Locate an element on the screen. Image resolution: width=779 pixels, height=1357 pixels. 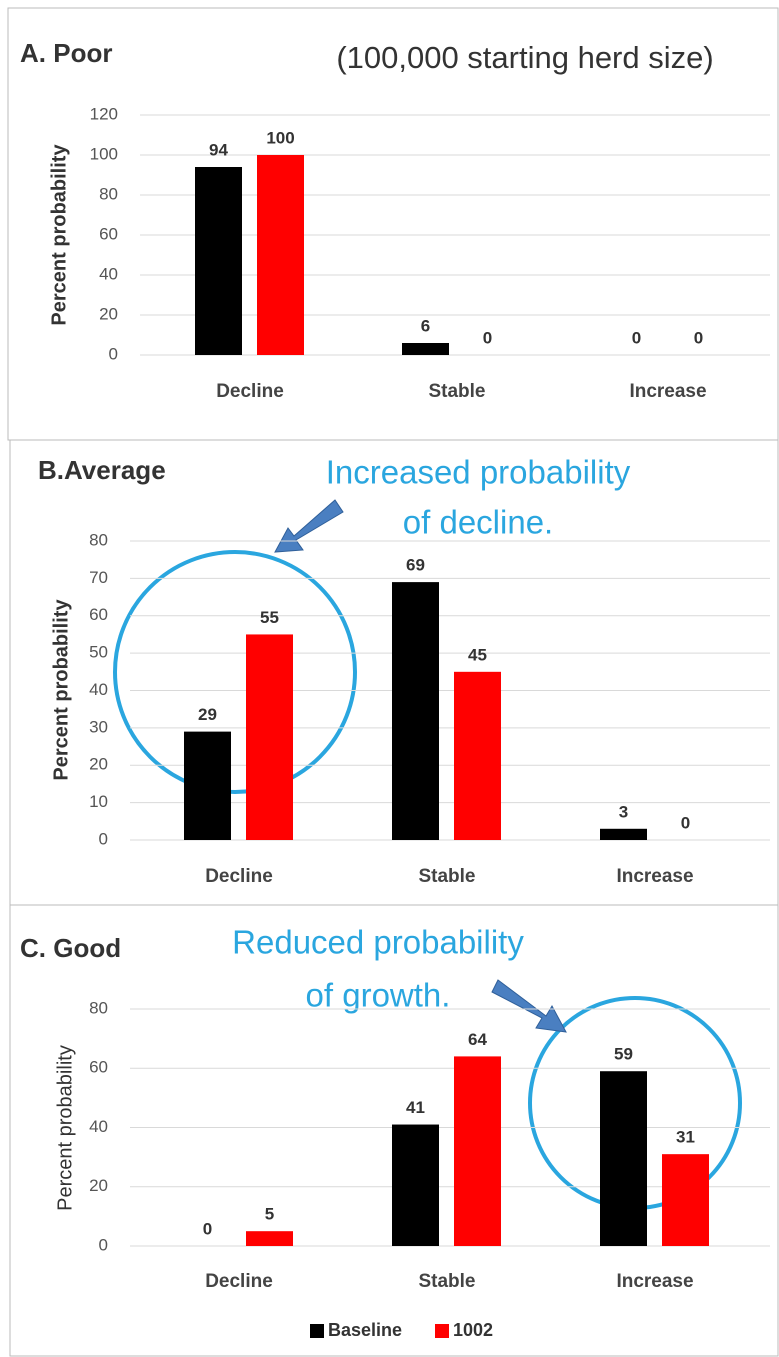
data-label: 41 is located at coordinates (415, 1107).